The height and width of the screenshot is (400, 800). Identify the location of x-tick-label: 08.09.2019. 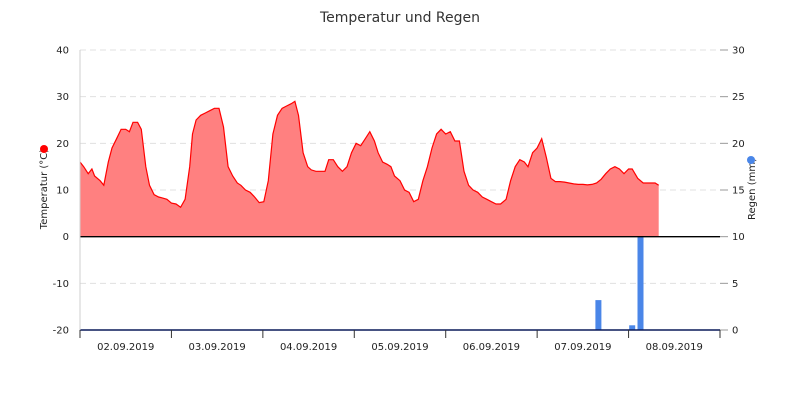
(674, 347).